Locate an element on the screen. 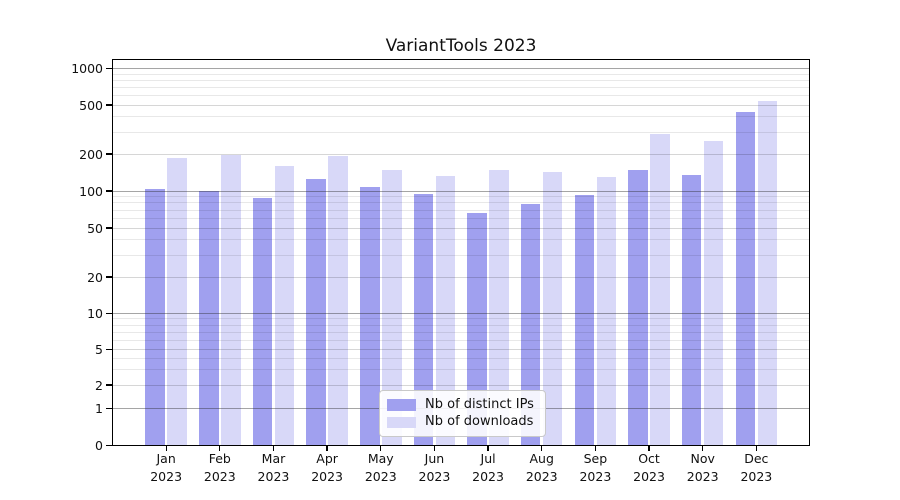 This screenshot has height=500, width=900. x-tick-label-may: May 2023 is located at coordinates (380, 467).